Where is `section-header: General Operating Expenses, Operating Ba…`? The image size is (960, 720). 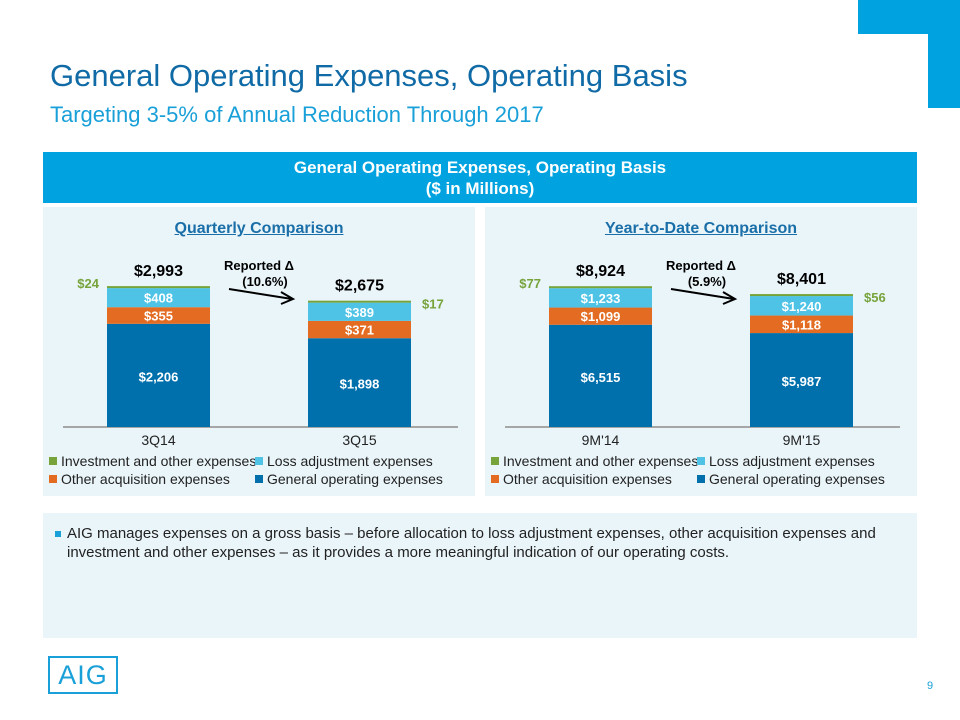 section-header: General Operating Expenses, Operating Ba… is located at coordinates (480, 177).